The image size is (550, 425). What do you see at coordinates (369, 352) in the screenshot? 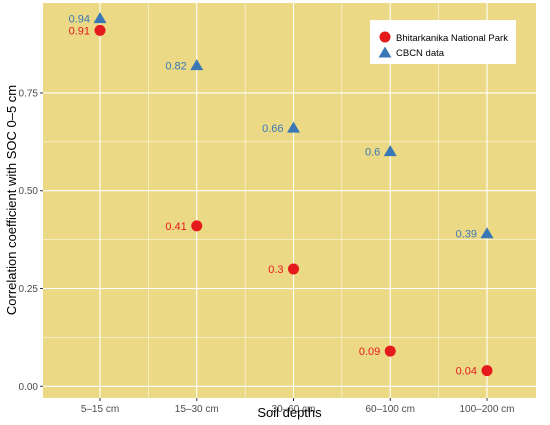
I see `data-label-bhitarkanika: 0.09` at bounding box center [369, 352].